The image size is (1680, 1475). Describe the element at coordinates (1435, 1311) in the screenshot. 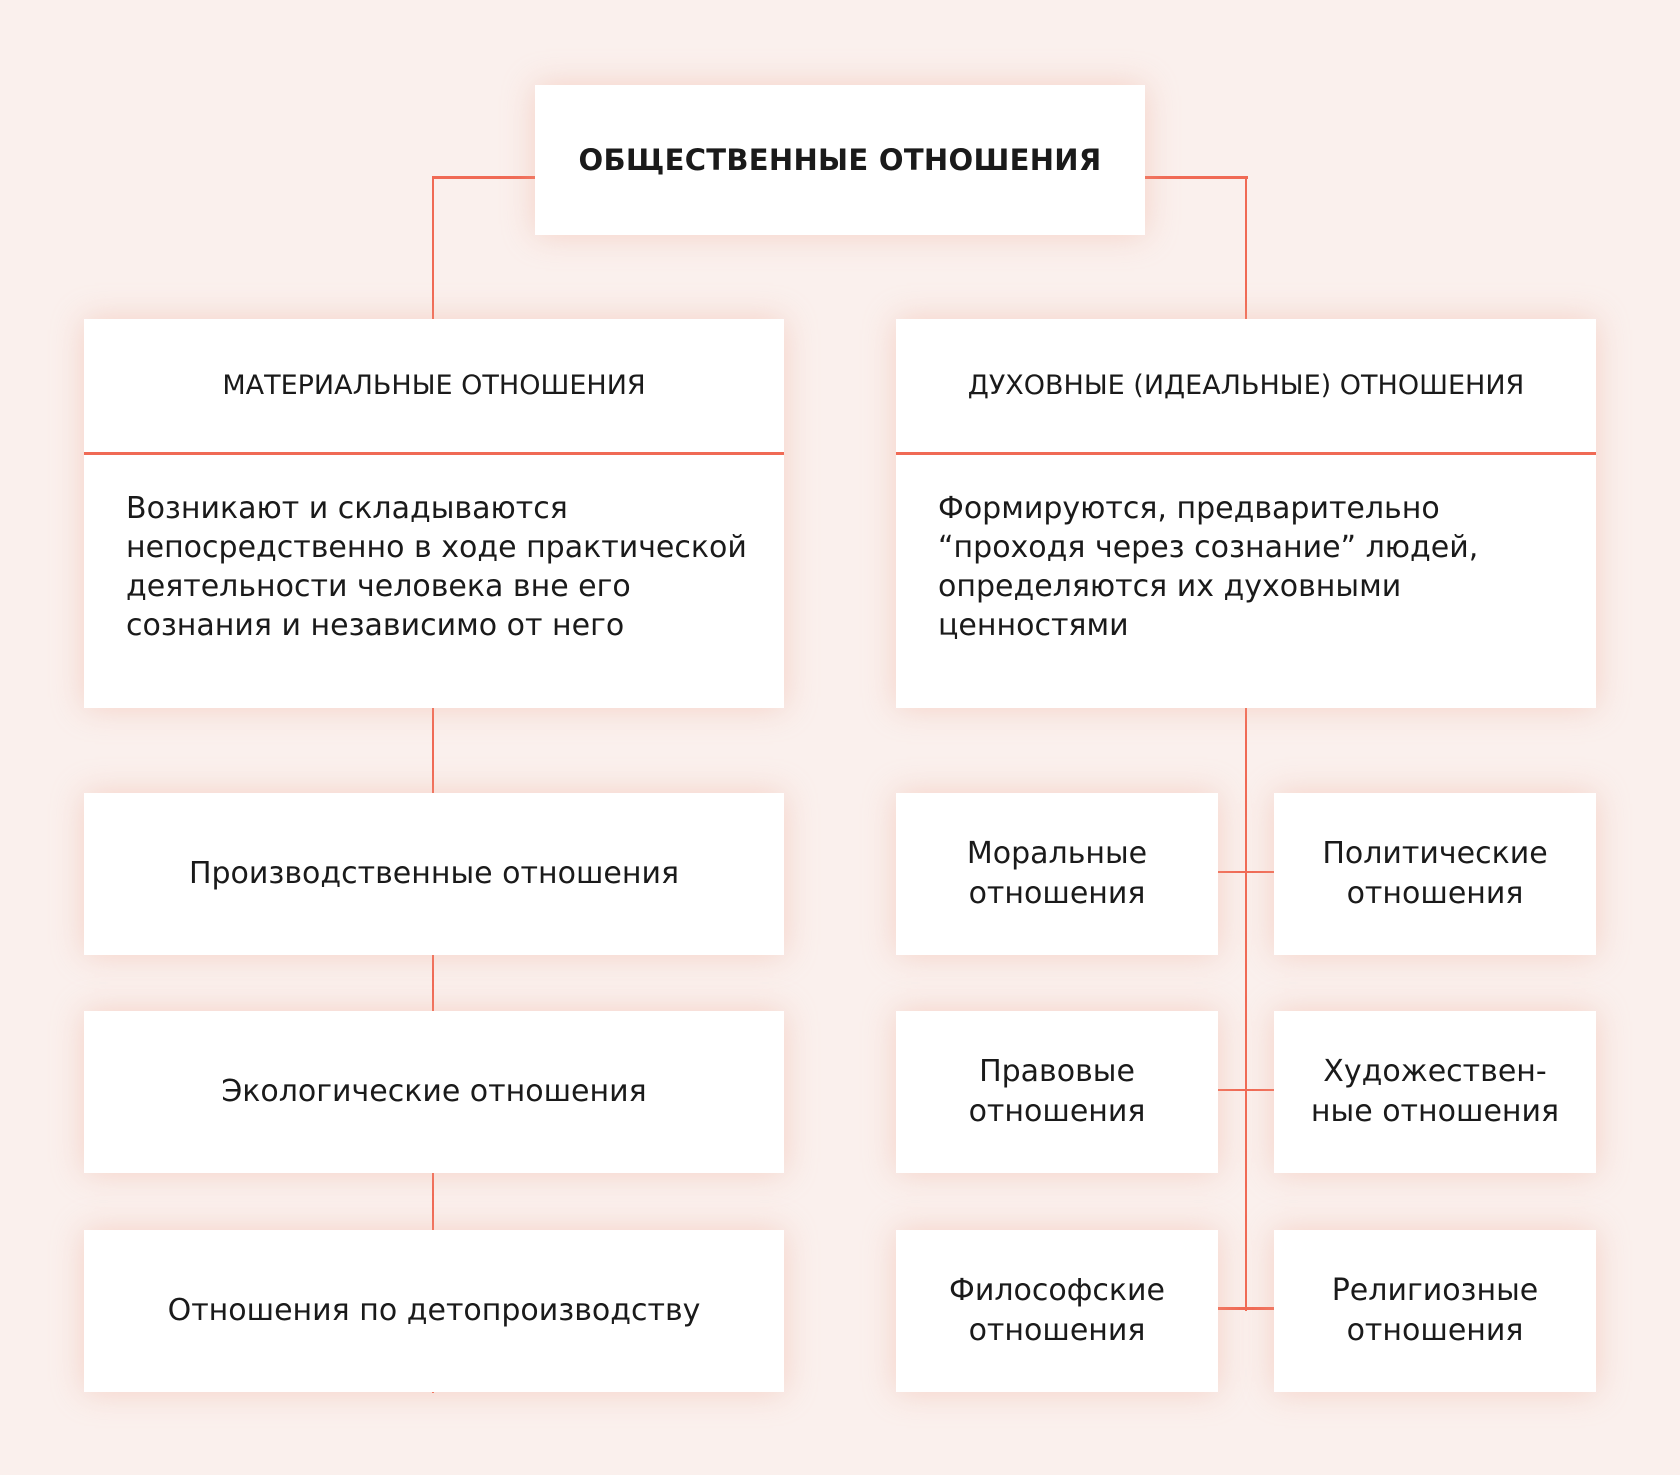

I see `spiritual-item: Религиозные отношения` at that location.